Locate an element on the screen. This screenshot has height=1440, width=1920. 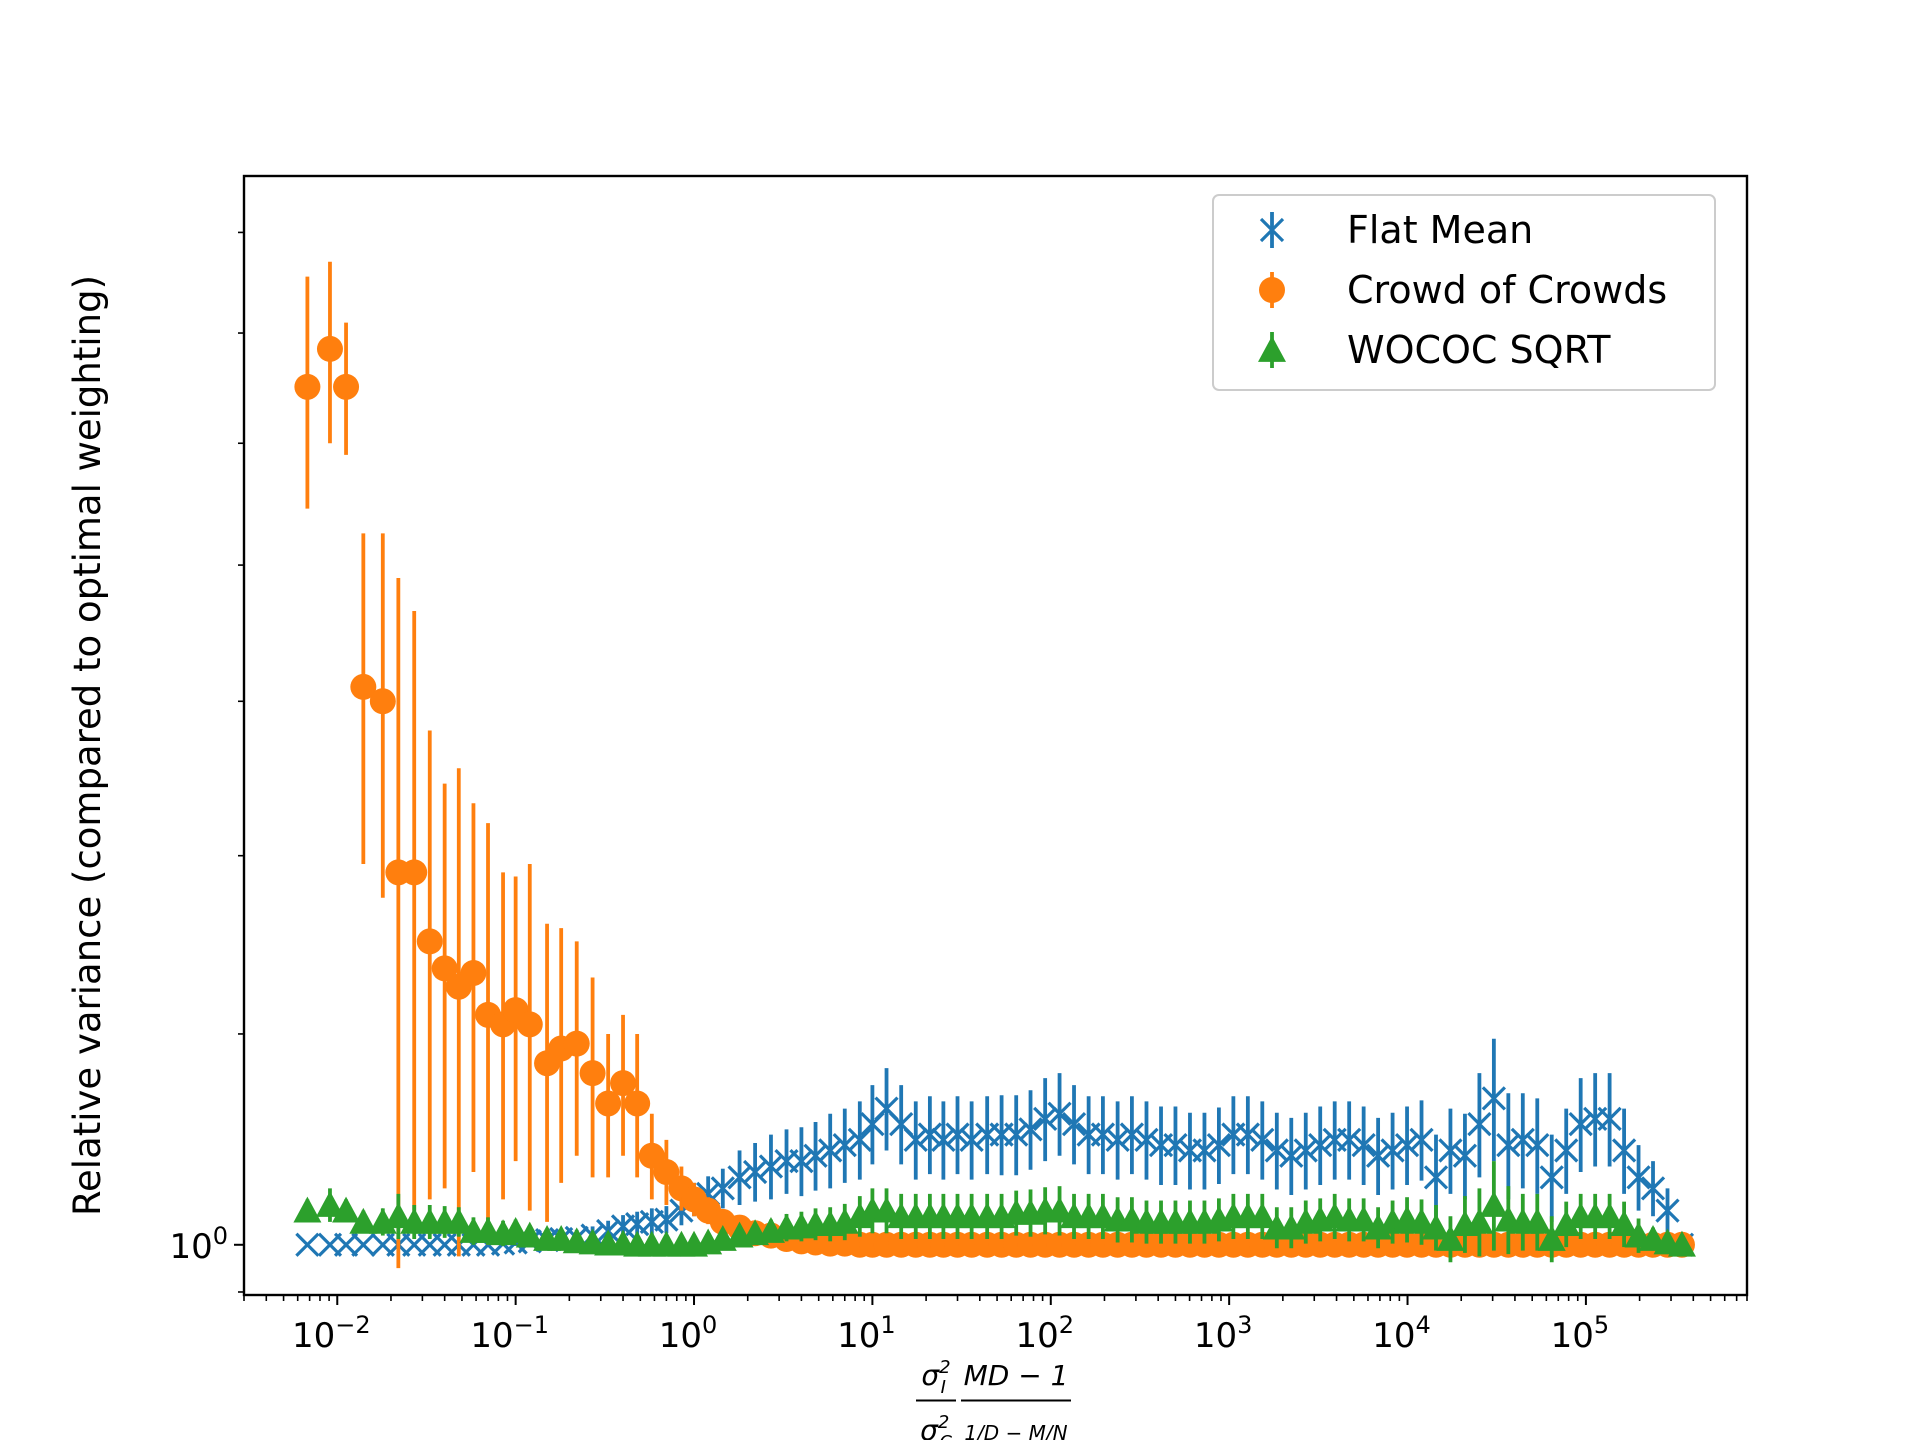
legend: Flat Mean Crowd of Crowds WOCOC SQRT is located at coordinates (1464, 292).